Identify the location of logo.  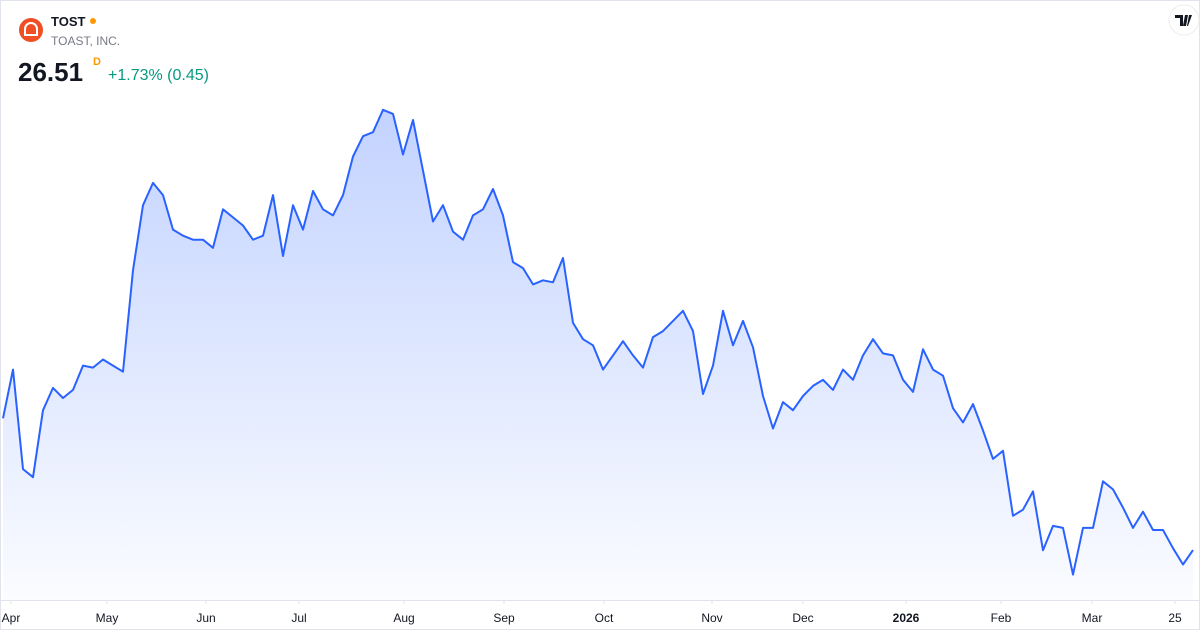
(31, 30).